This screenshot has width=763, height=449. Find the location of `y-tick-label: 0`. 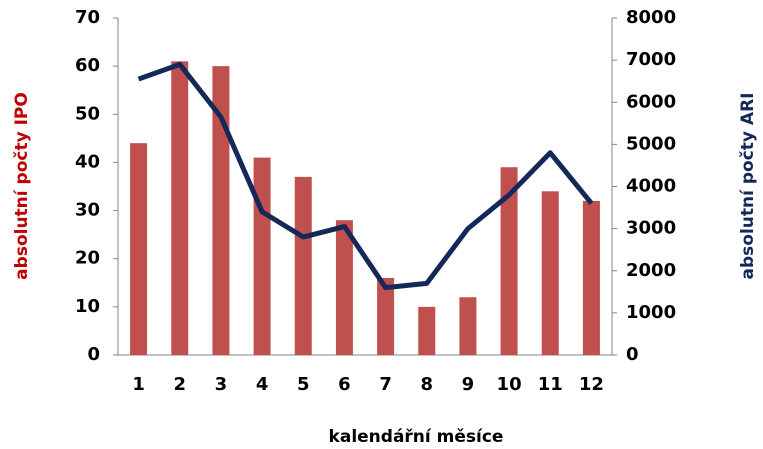

y-tick-label: 0 is located at coordinates (93, 354).